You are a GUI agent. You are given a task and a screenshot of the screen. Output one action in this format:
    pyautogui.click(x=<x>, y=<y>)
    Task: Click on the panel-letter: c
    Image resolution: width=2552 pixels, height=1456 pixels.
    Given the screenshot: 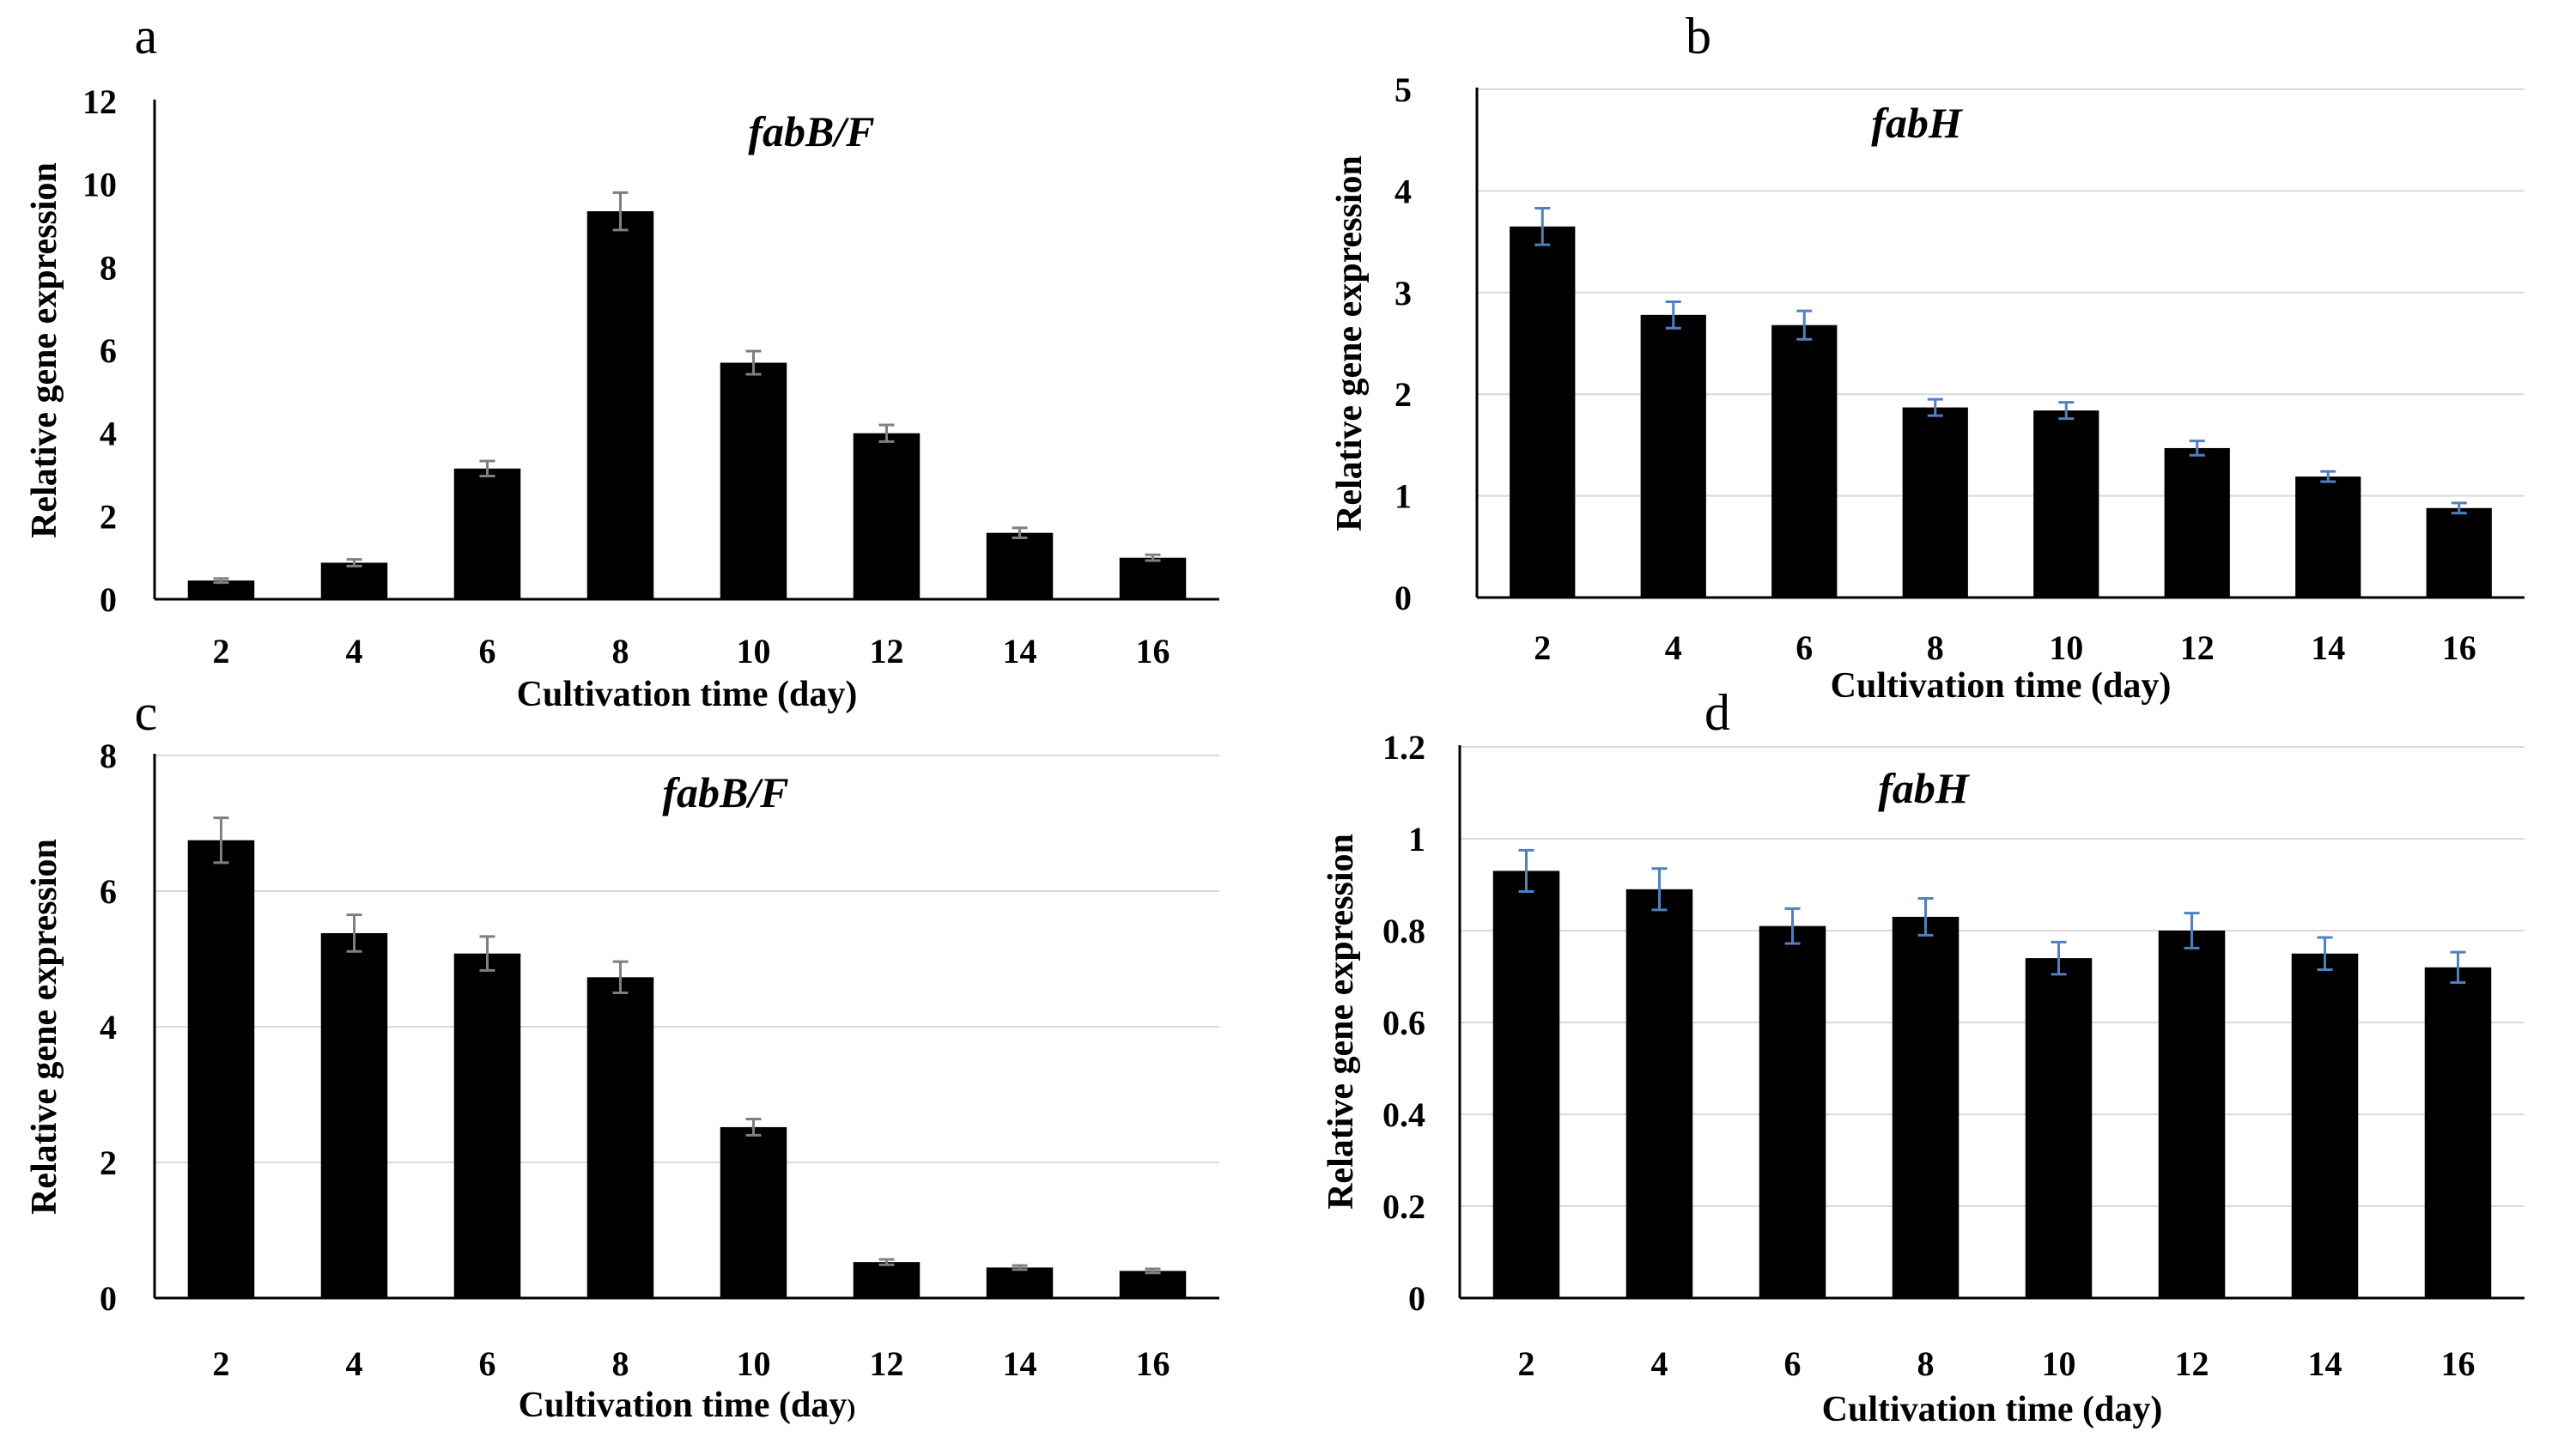 What is the action you would take?
    pyautogui.click(x=146, y=712)
    